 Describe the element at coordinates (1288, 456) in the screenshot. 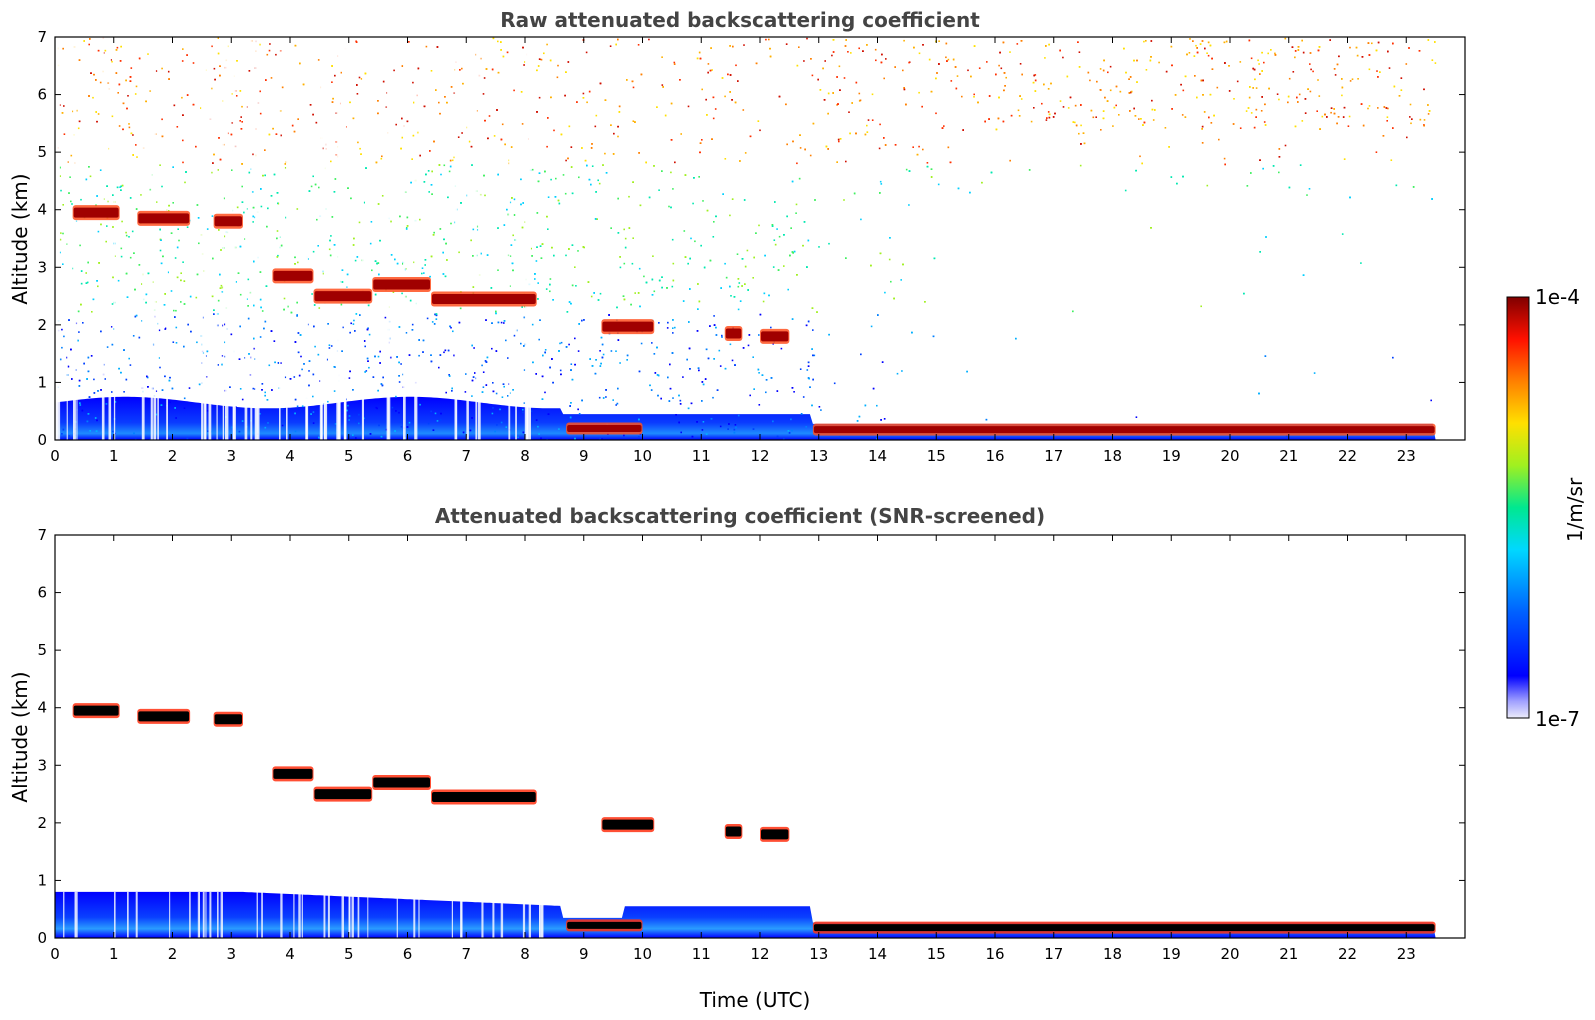

I see `x-tick-label: 21` at that location.